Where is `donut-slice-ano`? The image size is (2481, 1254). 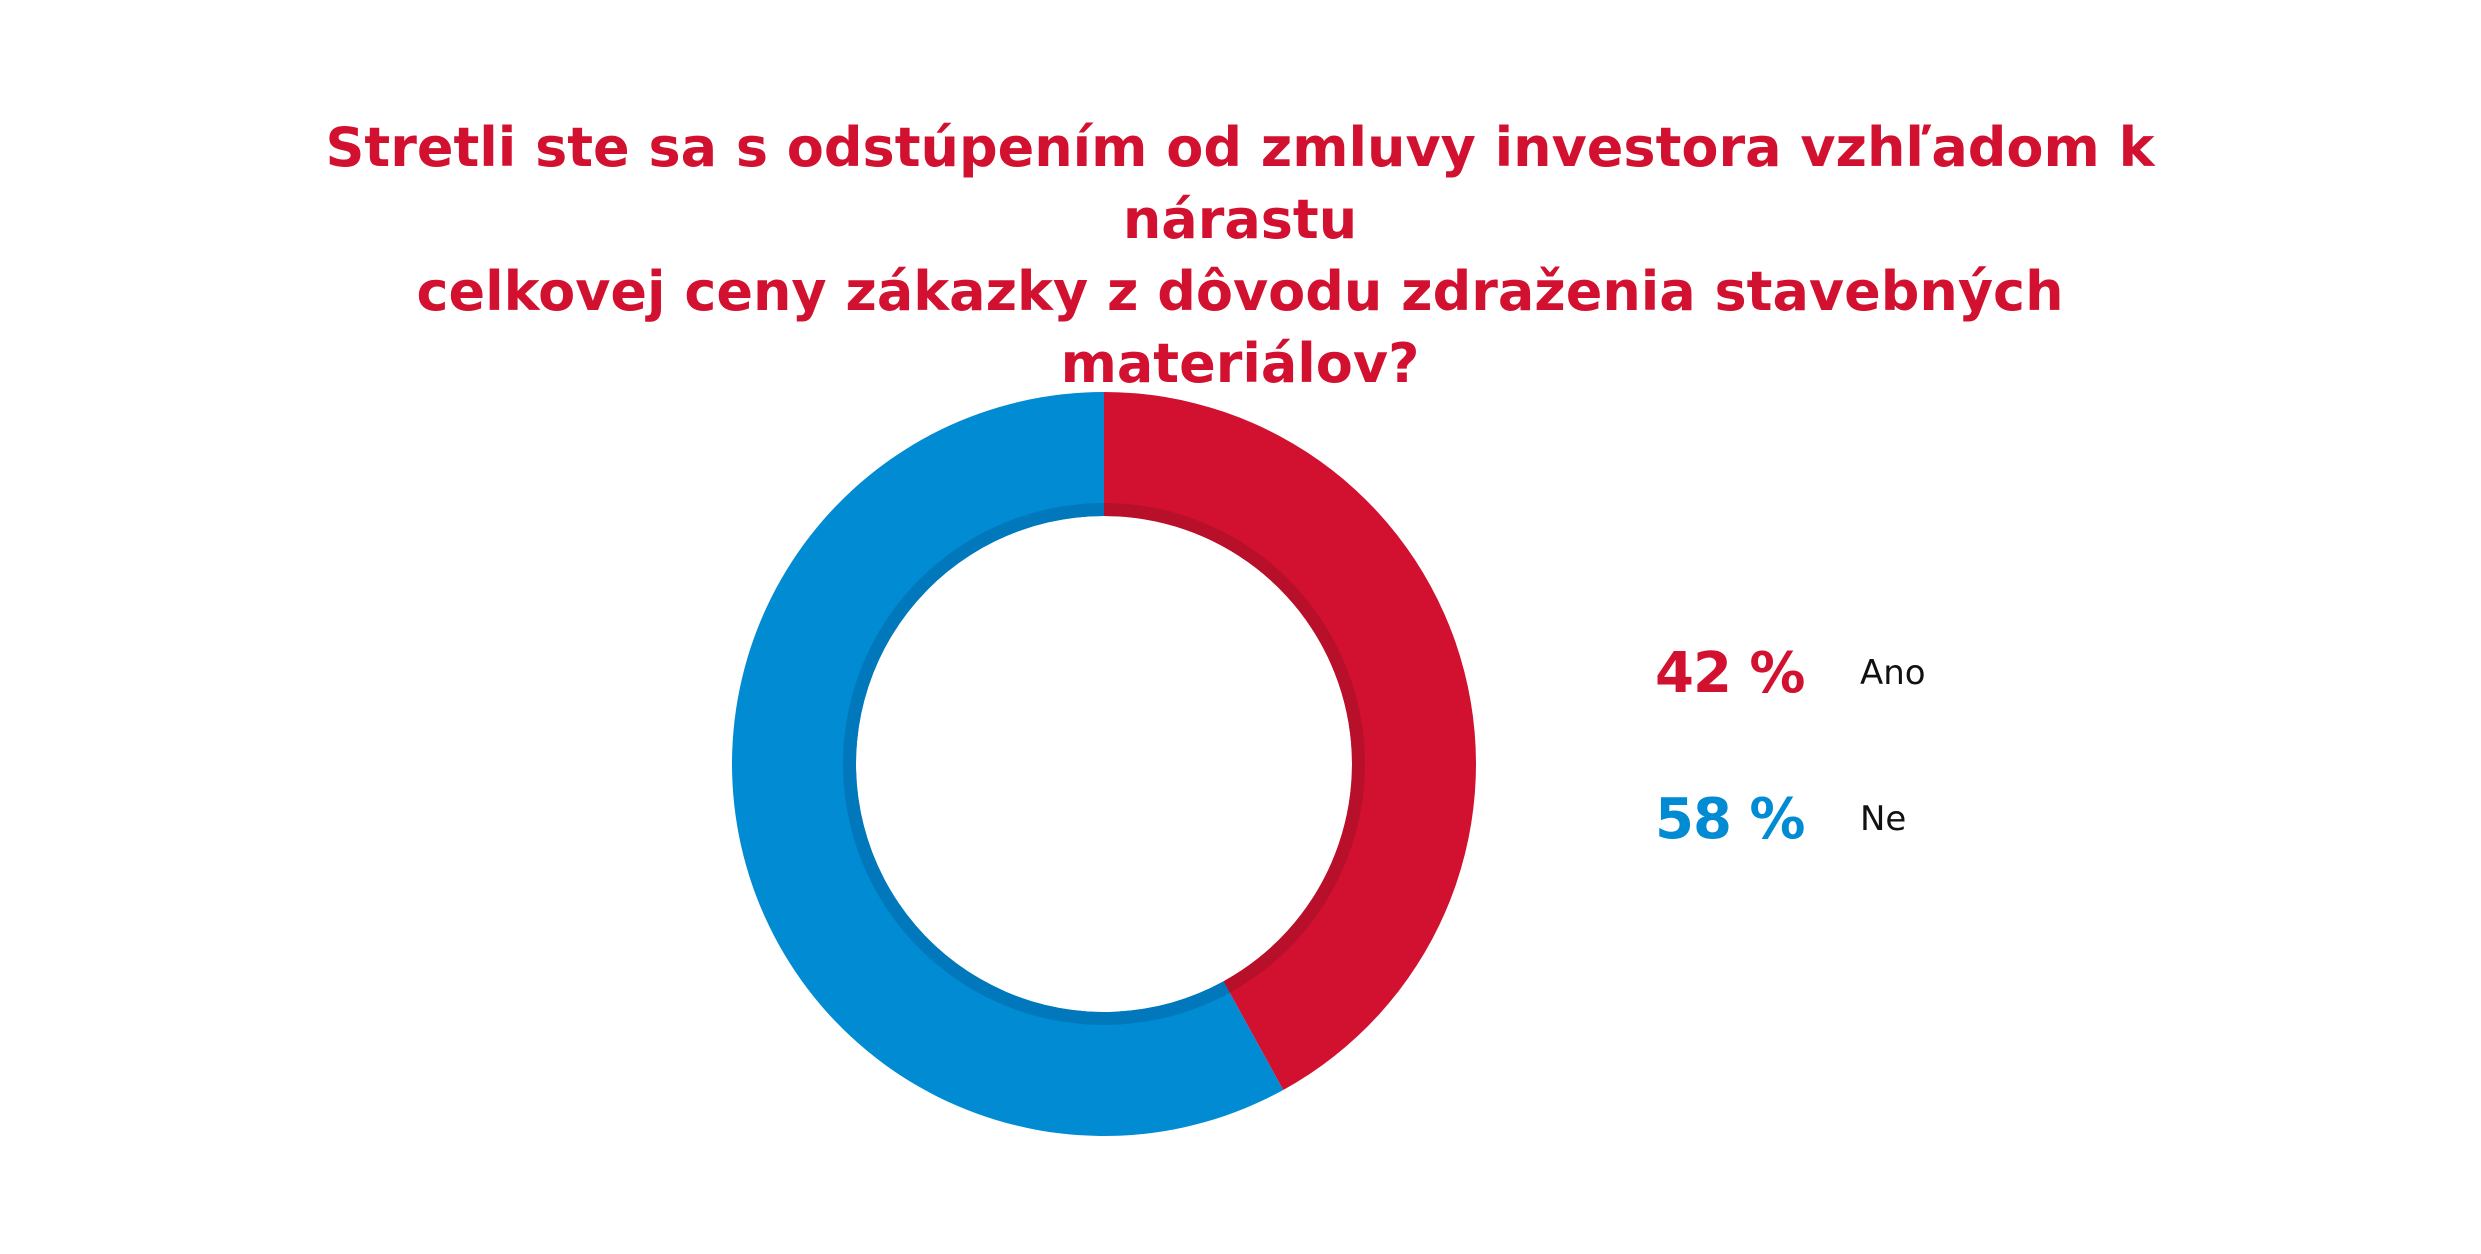 donut-slice-ano is located at coordinates (1290, 741).